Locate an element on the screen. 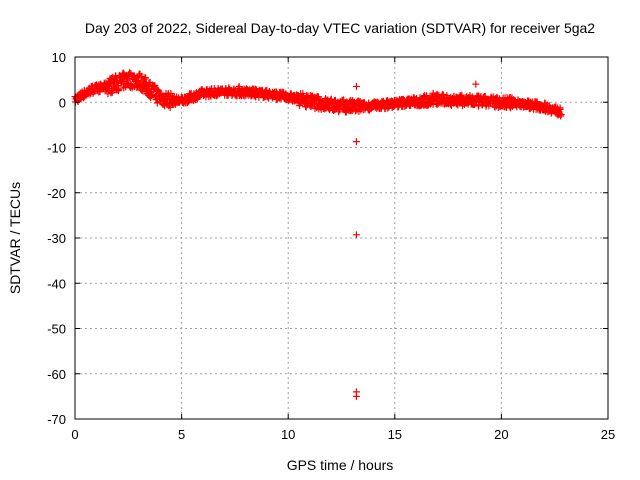 The width and height of the screenshot is (640, 480). y-tick-label: -10 is located at coordinates (56, 148).